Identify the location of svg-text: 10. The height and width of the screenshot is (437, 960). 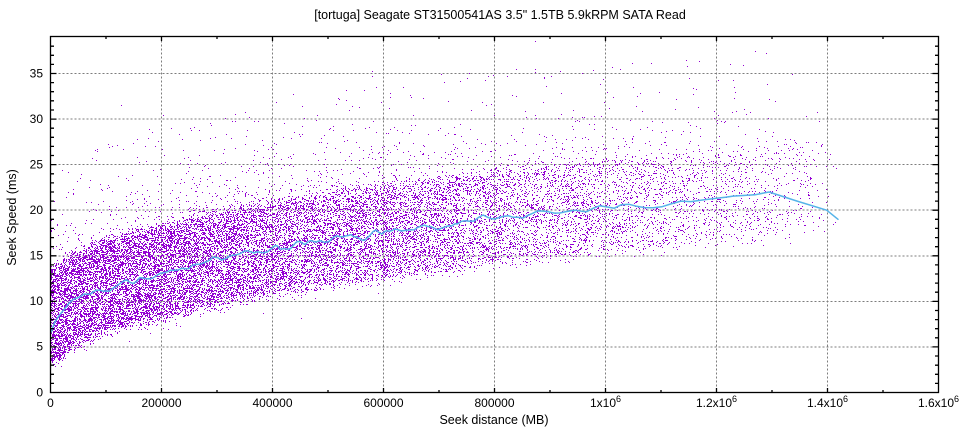
(37, 301).